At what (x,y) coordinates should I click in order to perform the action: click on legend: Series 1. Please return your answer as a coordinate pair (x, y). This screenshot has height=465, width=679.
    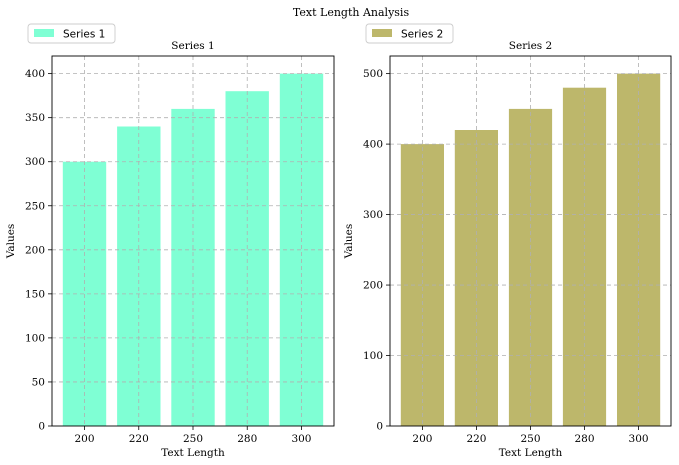
    Looking at the image, I should click on (71, 33).